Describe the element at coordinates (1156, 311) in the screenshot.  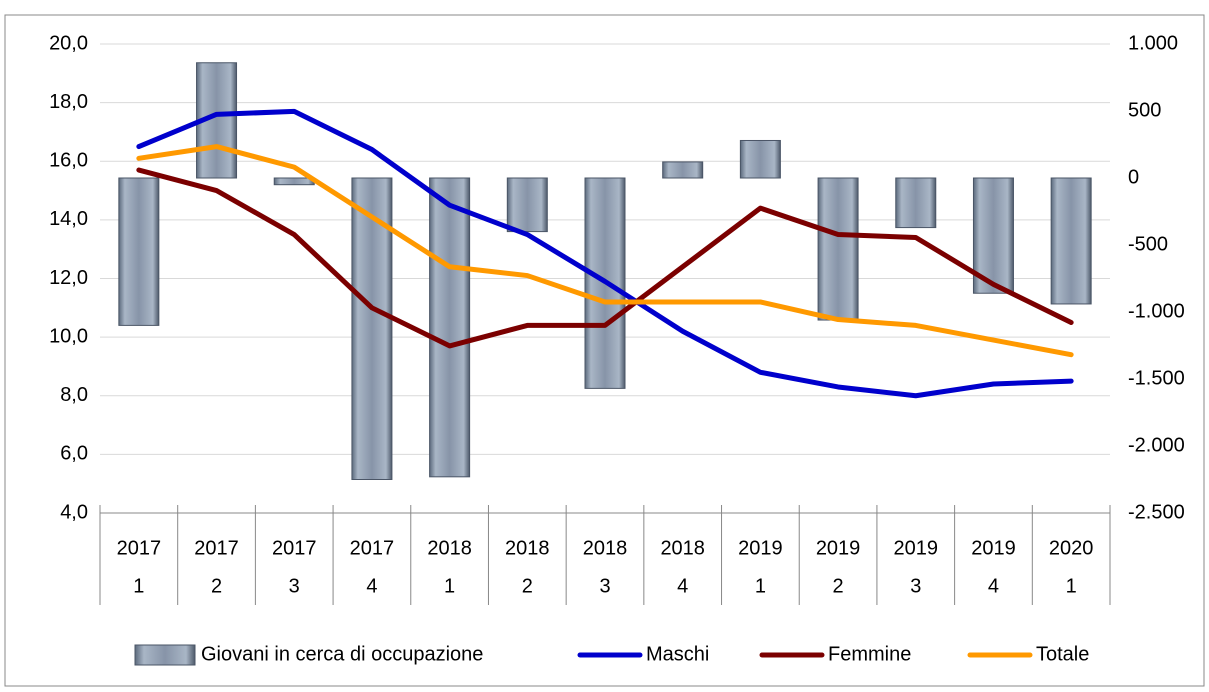
I see `y2-tick-label: -1.000` at that location.